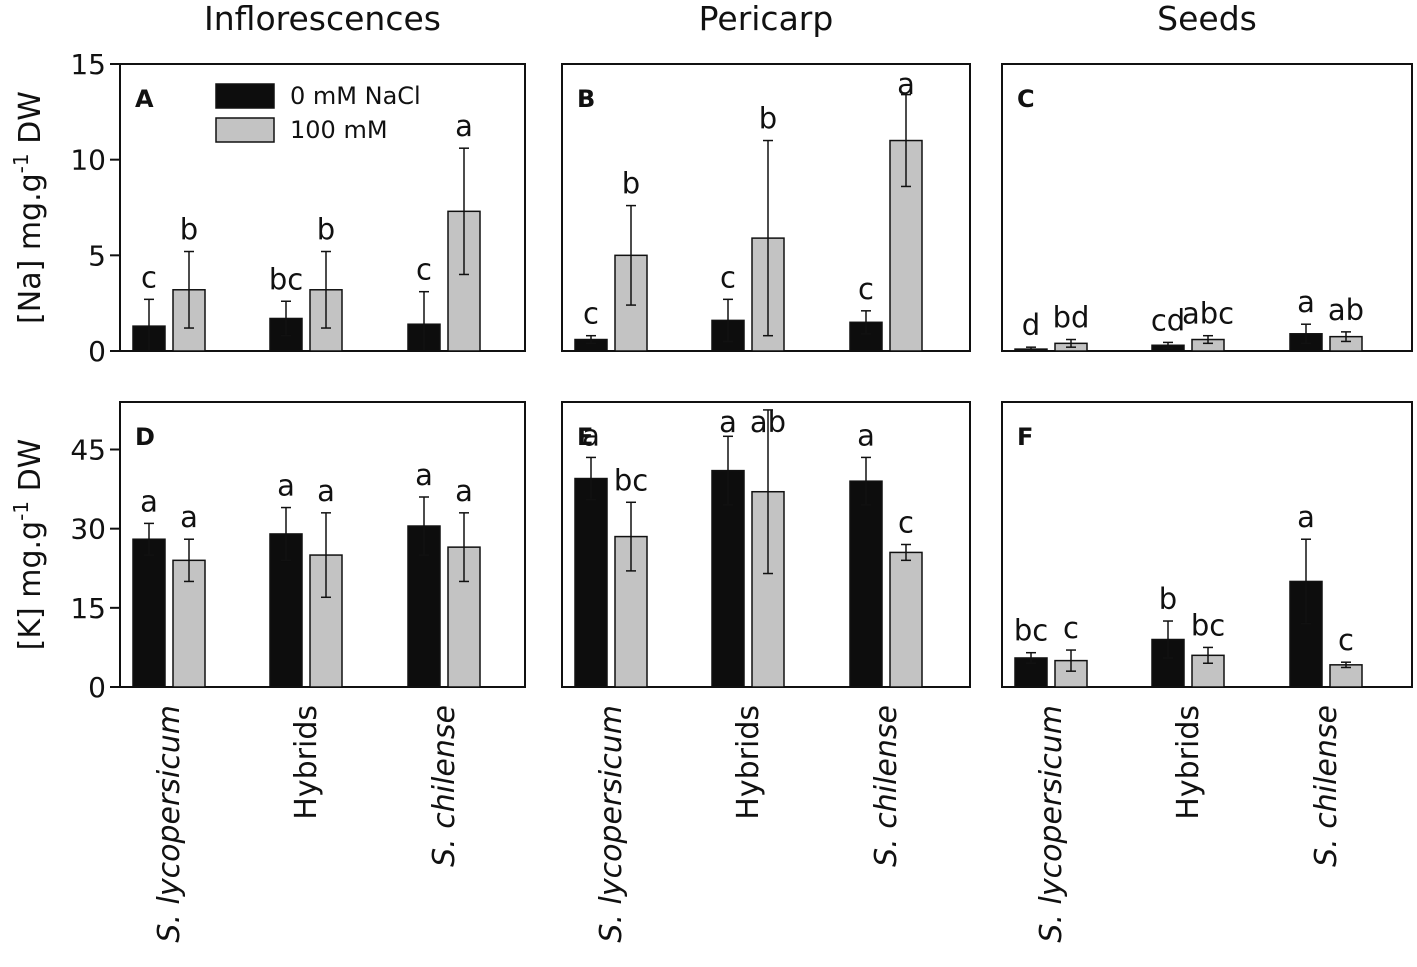 The height and width of the screenshot is (967, 1417). What do you see at coordinates (88, 450) in the screenshot?
I see `y-tick-label: 45` at bounding box center [88, 450].